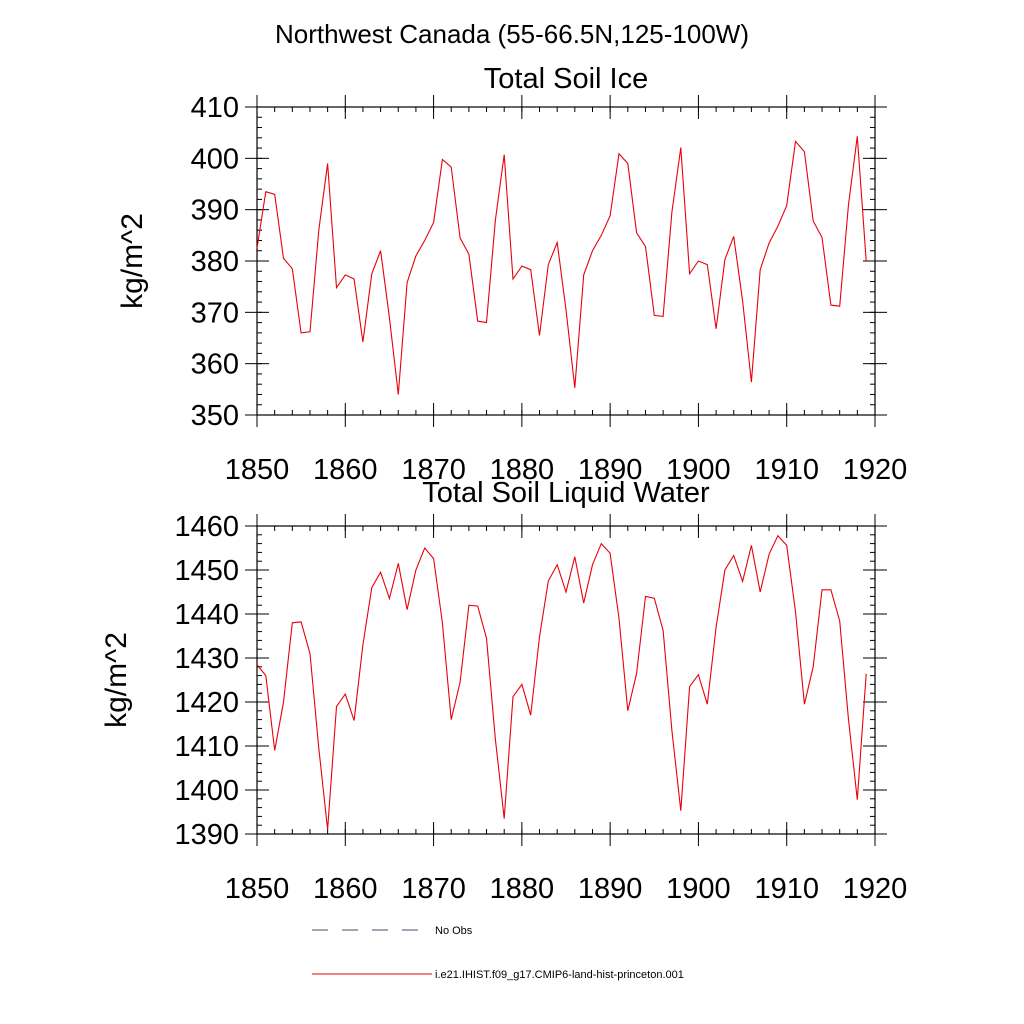 This screenshot has width=1024, height=1024. Describe the element at coordinates (215, 159) in the screenshot. I see `y-tick-label: 400` at that location.